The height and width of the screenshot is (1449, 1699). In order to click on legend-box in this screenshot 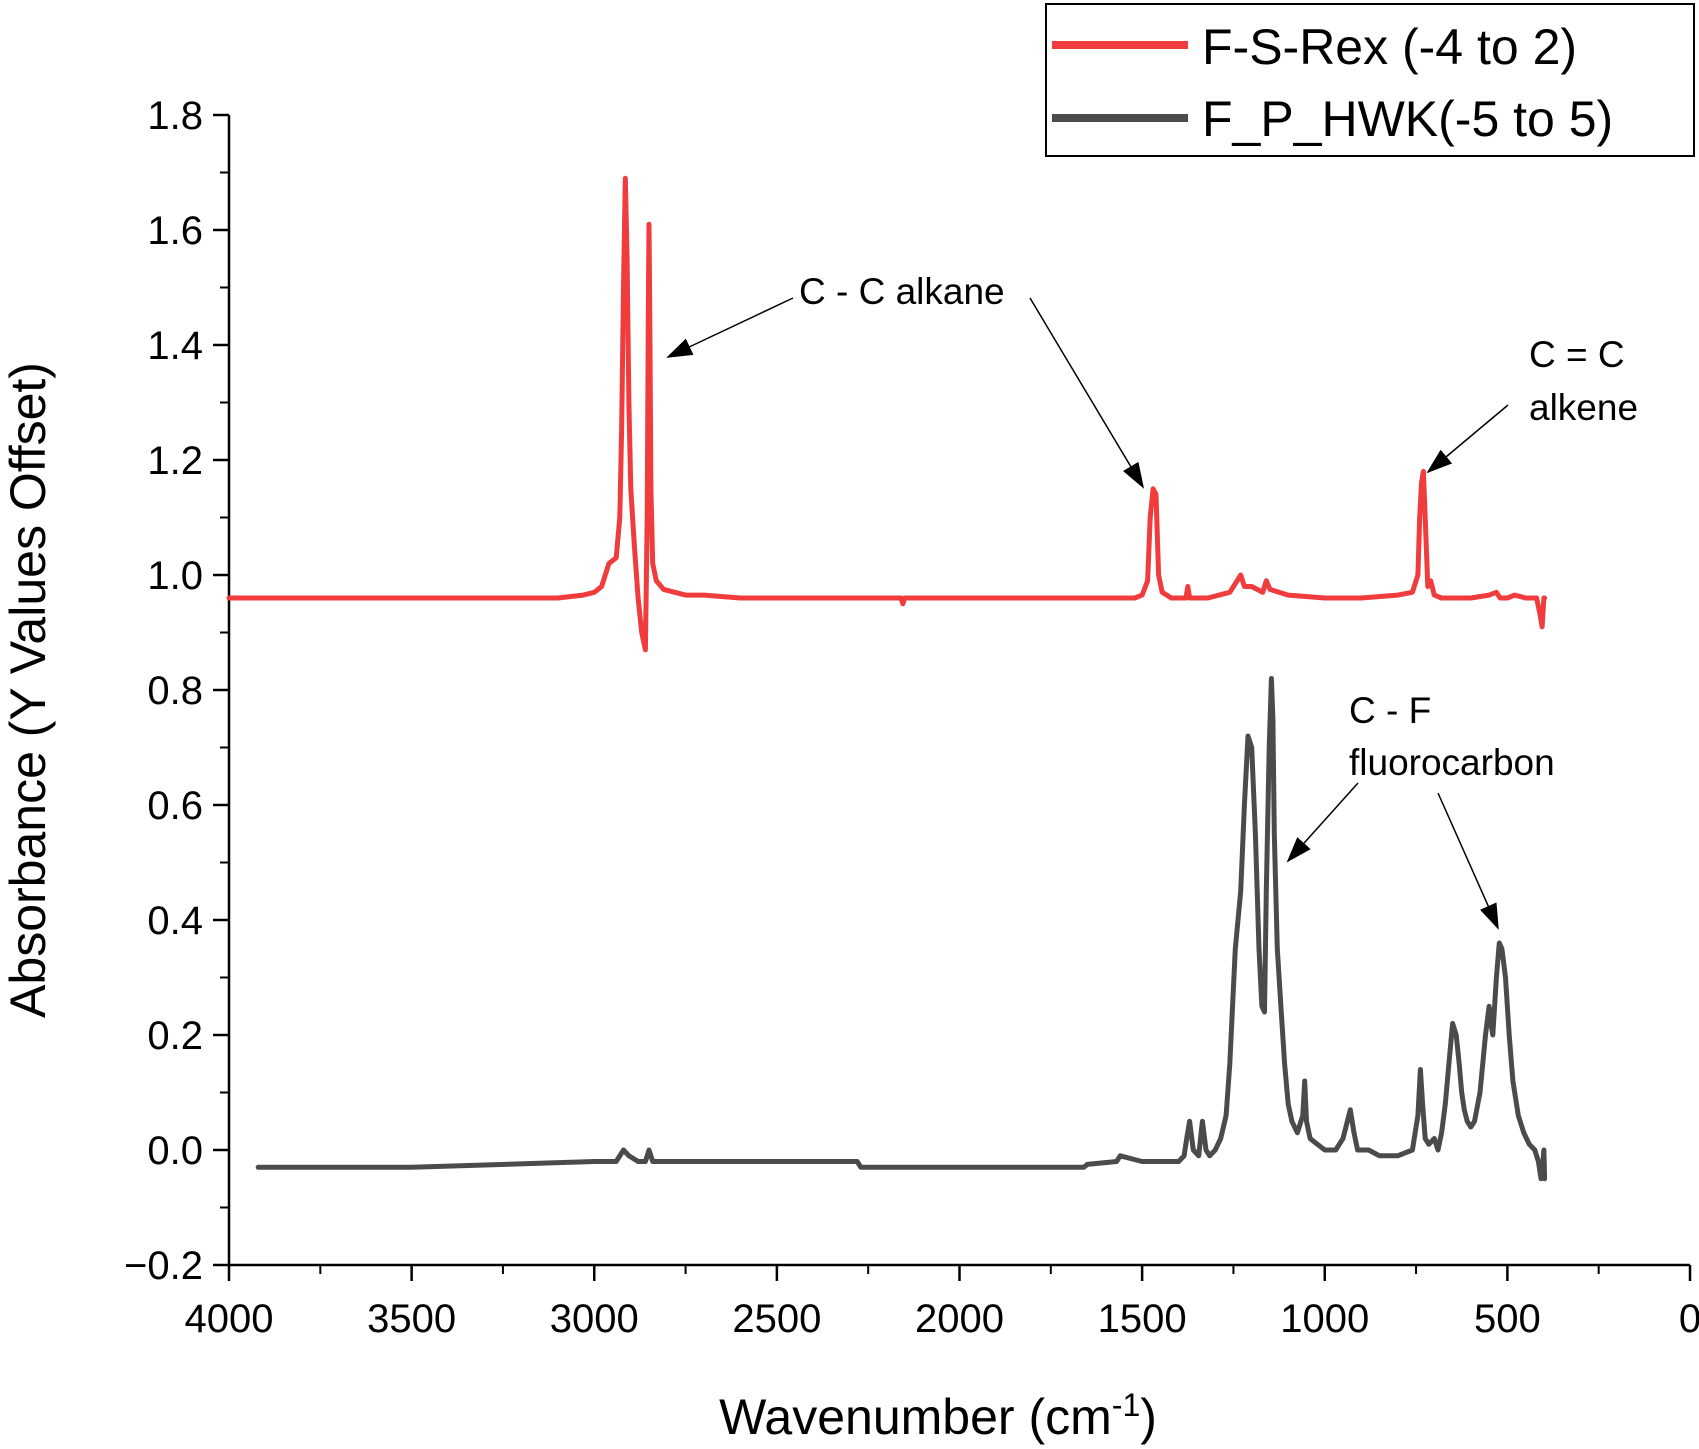, I will do `click(1370, 80)`.